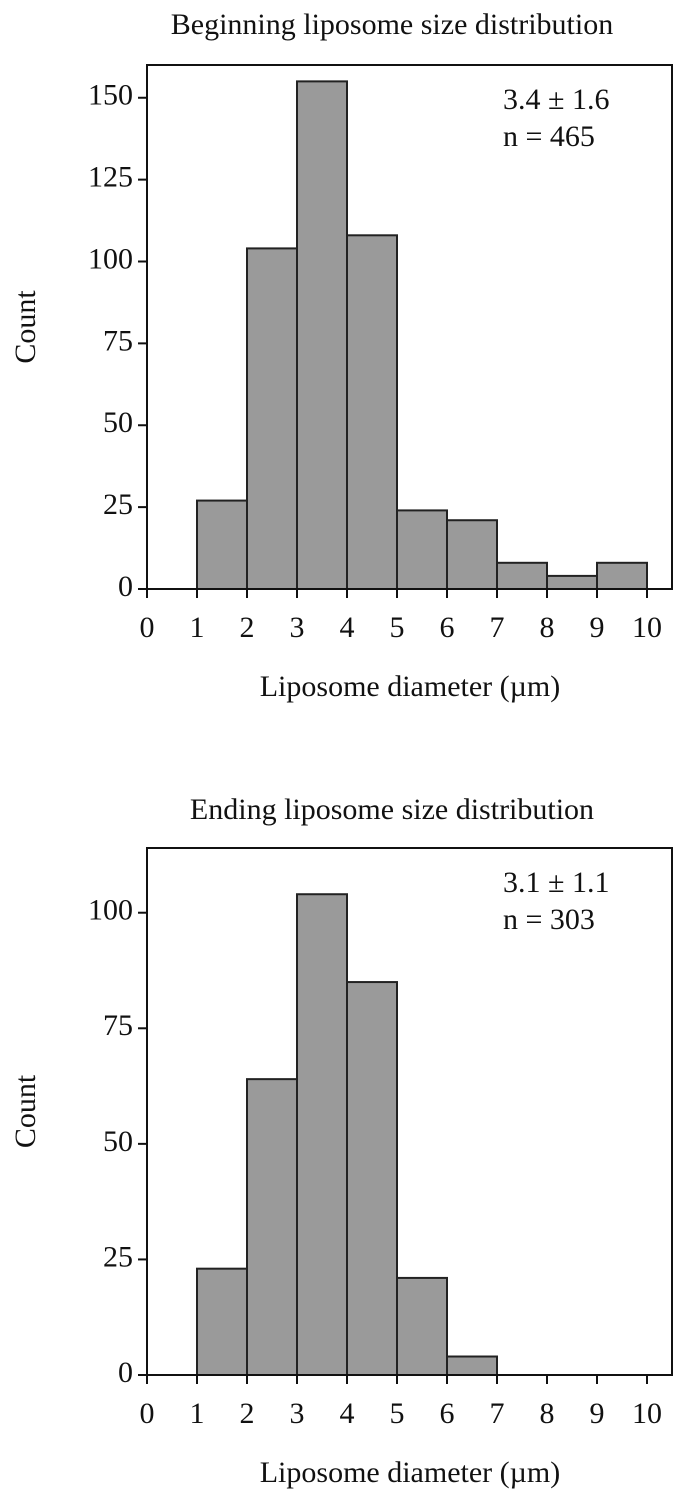 Image resolution: width=677 pixels, height=1491 pixels. I want to click on annotation: 3.4 ± 1.6, so click(556, 99).